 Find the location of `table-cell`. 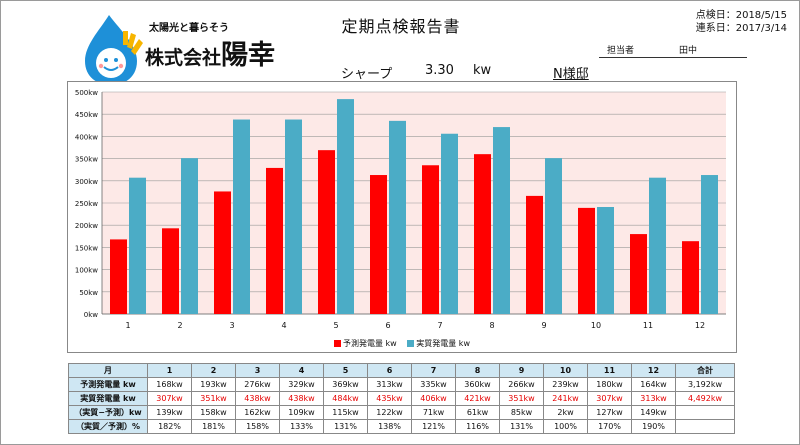

table-cell is located at coordinates (705, 412).